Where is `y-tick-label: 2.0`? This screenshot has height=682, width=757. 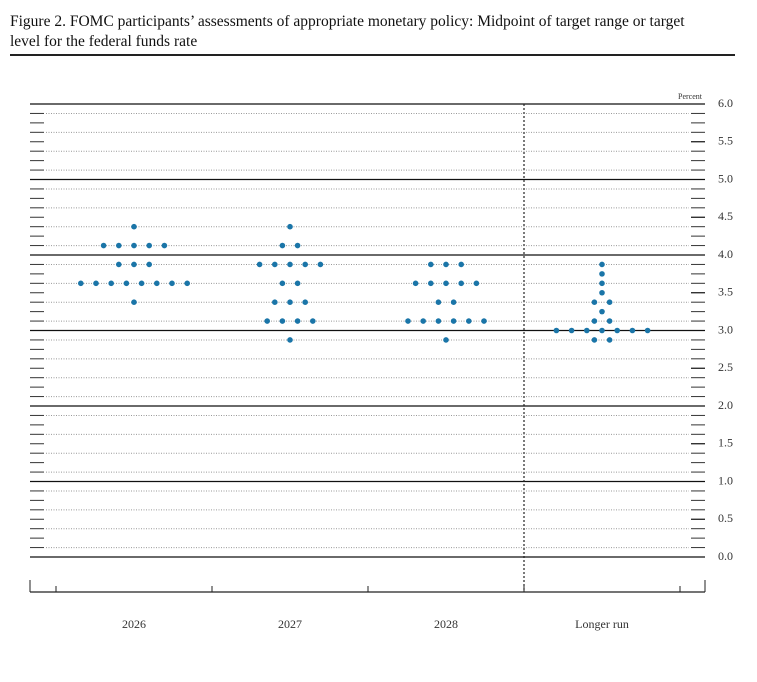 y-tick-label: 2.0 is located at coordinates (725, 405).